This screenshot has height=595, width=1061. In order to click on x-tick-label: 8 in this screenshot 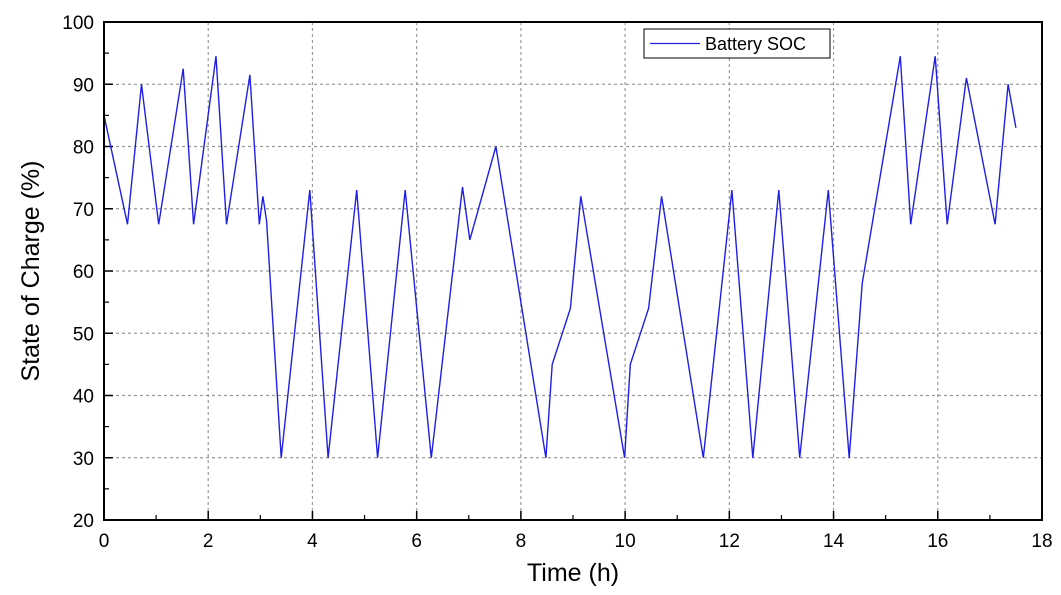, I will do `click(521, 541)`.